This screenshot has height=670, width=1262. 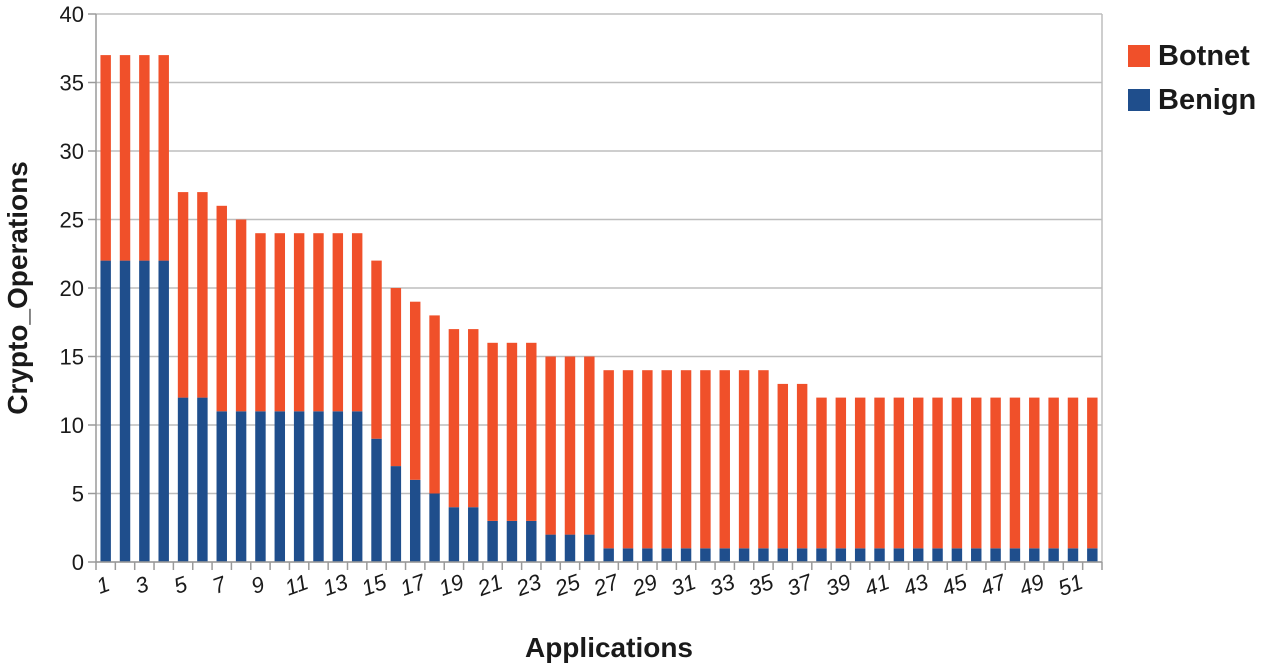 I want to click on legend-item-benign: Benign, so click(x=1192, y=100).